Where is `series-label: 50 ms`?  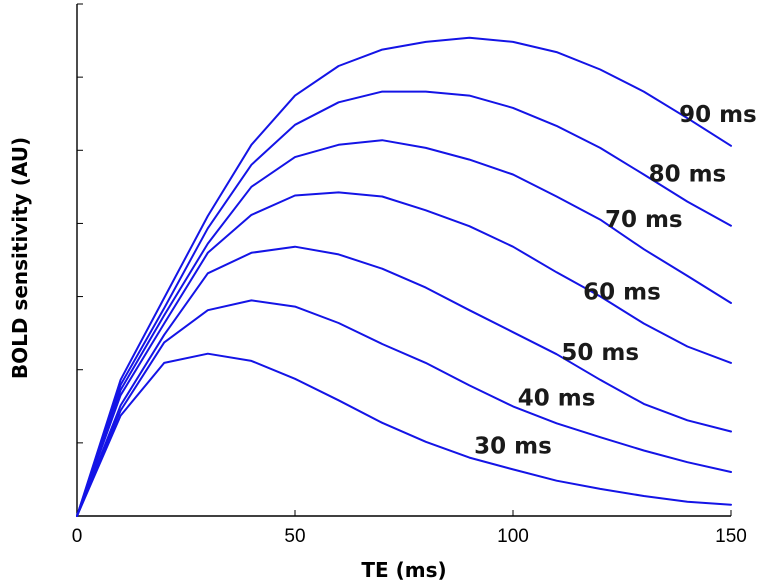
series-label: 50 ms is located at coordinates (600, 353).